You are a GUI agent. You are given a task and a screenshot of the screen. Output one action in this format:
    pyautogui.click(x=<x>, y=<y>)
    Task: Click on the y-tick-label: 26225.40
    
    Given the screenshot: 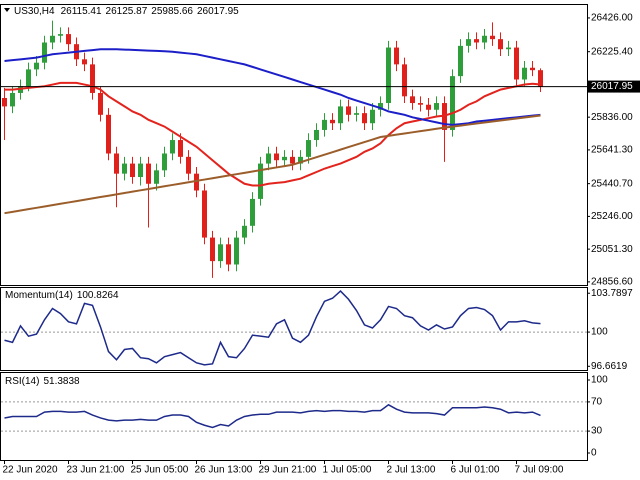 What is the action you would take?
    pyautogui.click(x=612, y=51)
    